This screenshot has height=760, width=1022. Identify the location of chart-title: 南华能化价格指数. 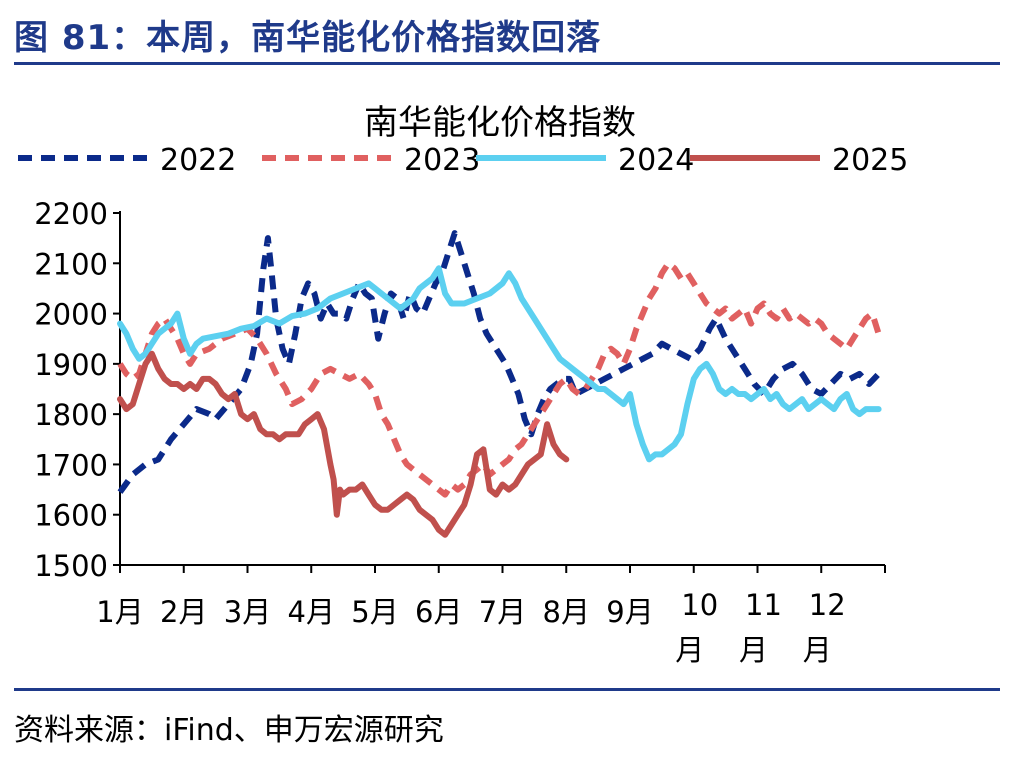
(500, 123).